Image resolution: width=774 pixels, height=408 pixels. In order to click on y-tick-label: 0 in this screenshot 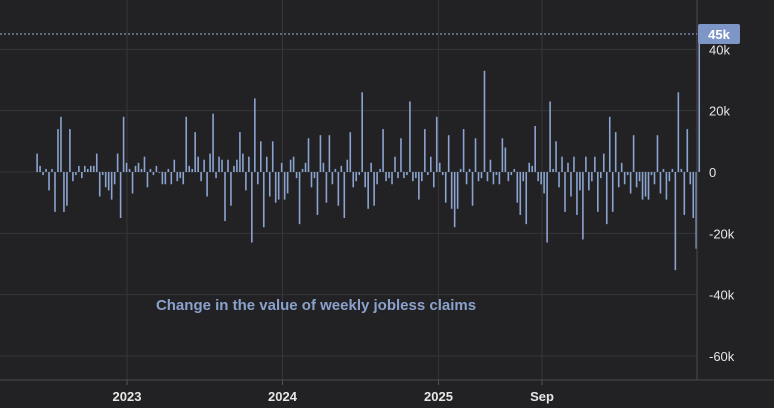, I will do `click(712, 172)`.